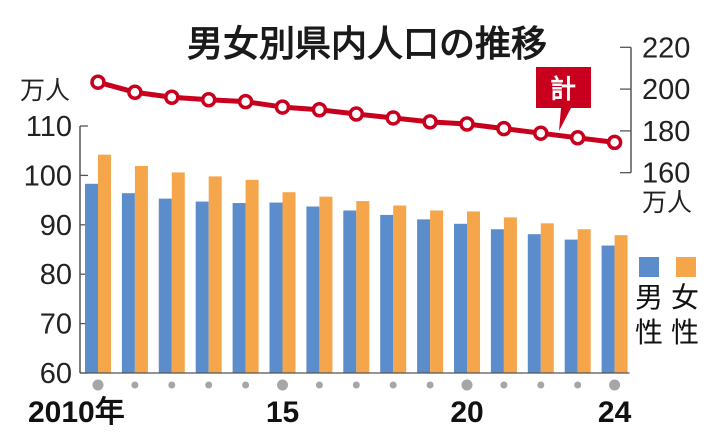  I want to click on left-axis-tick-label: 80, so click(56, 275).